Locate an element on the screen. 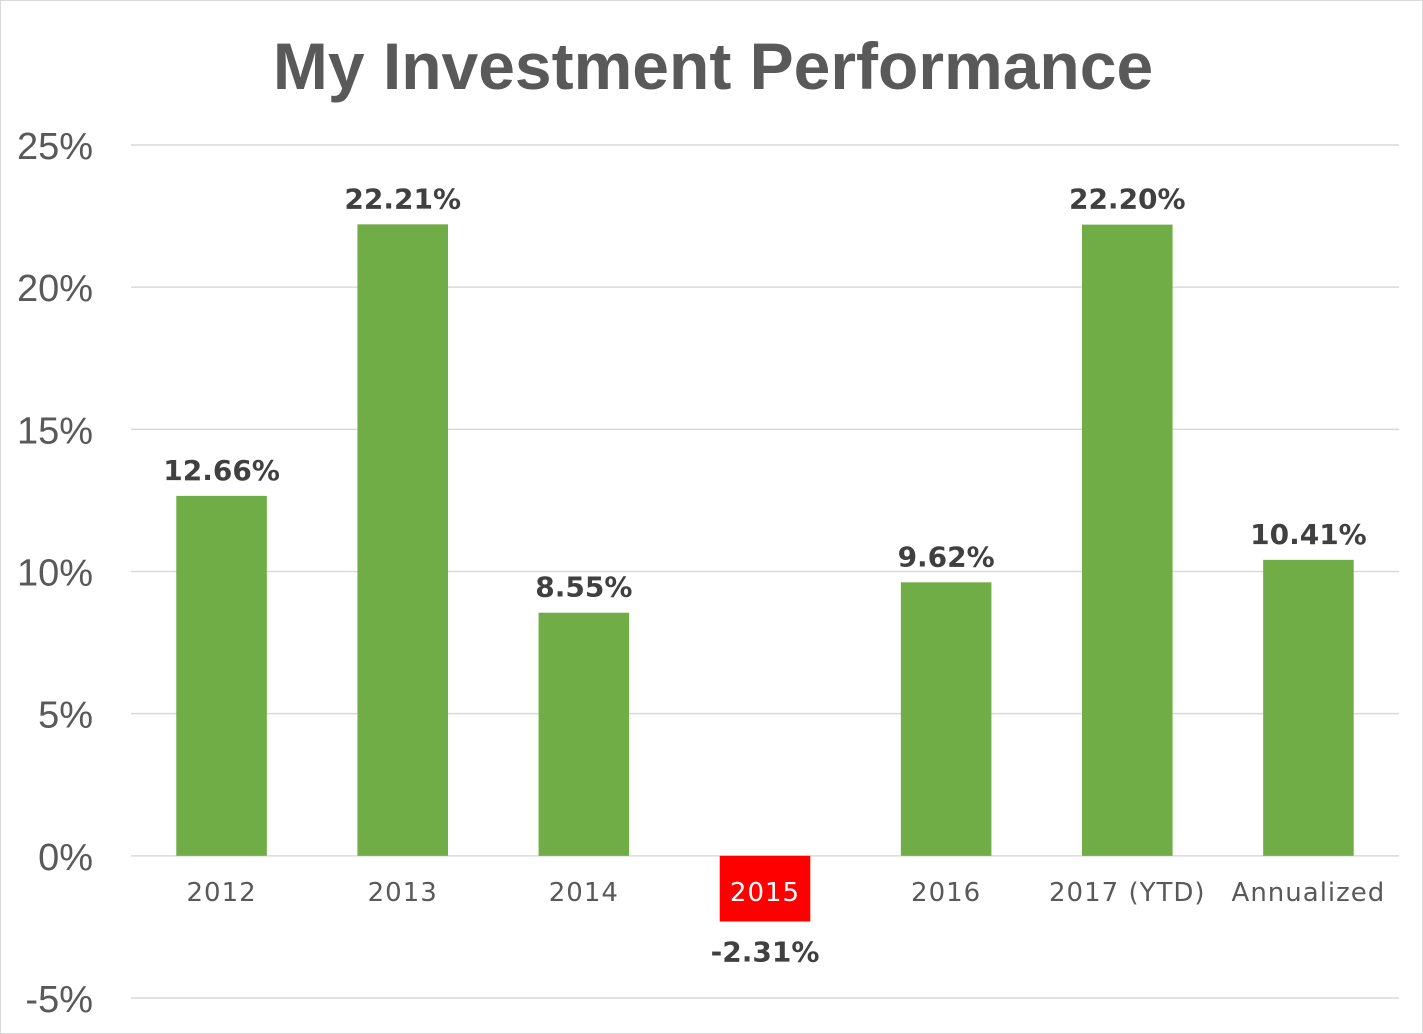 This screenshot has width=1423, height=1034. chart-title: My Investment Performance is located at coordinates (713, 66).